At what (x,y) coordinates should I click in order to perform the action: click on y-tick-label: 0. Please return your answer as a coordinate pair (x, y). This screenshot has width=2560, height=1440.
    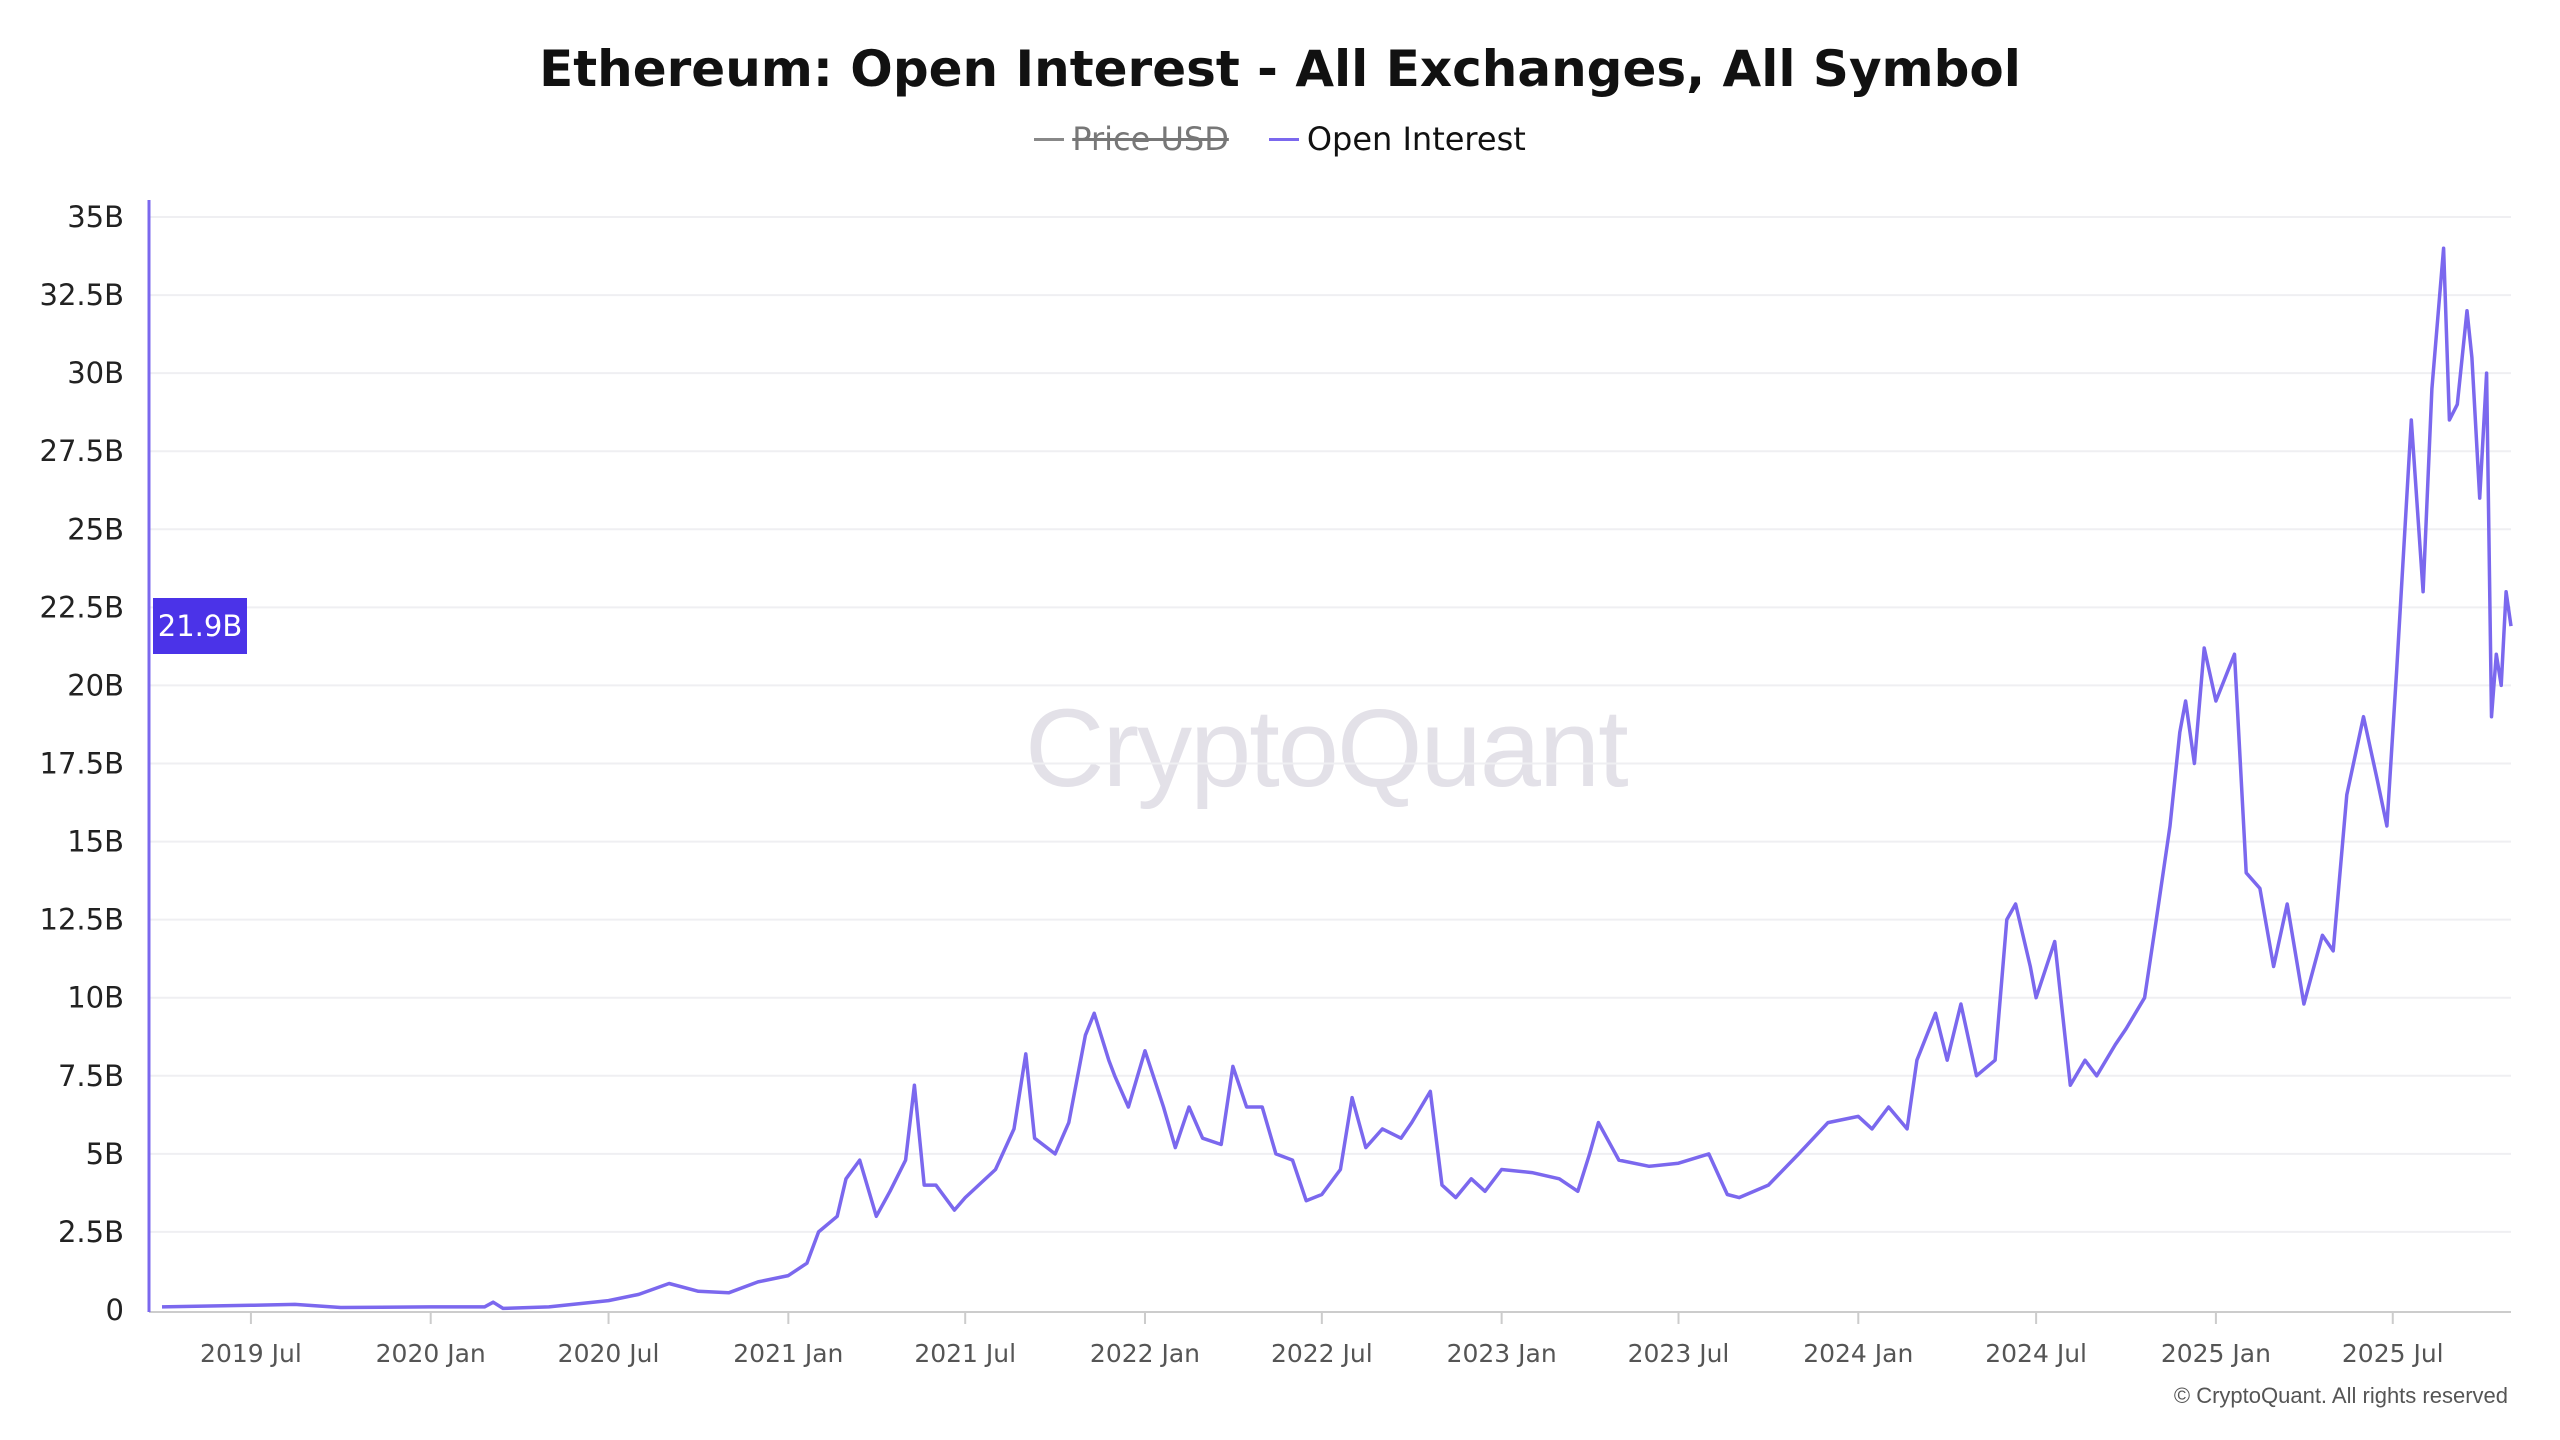
    Looking at the image, I should click on (115, 1310).